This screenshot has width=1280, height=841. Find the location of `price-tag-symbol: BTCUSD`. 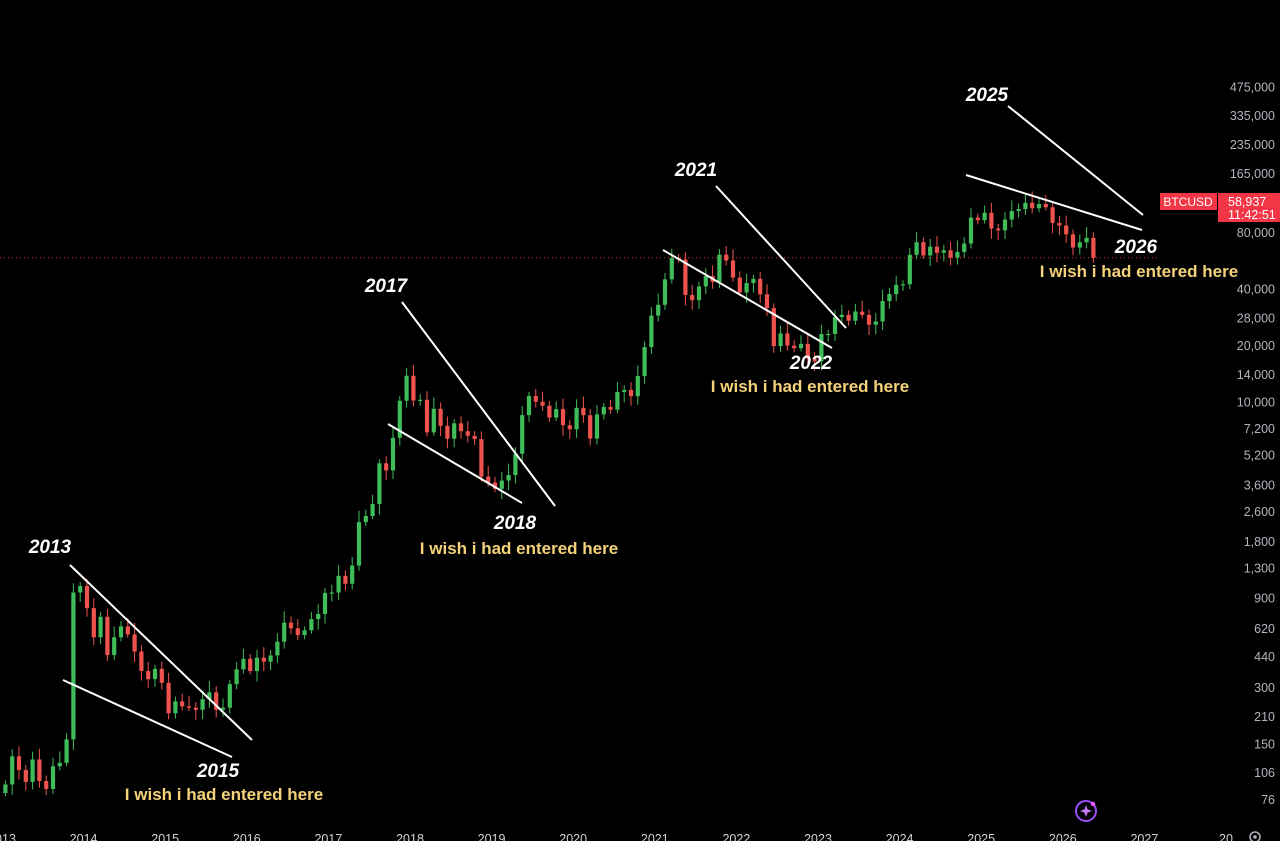

price-tag-symbol: BTCUSD is located at coordinates (1188, 202).